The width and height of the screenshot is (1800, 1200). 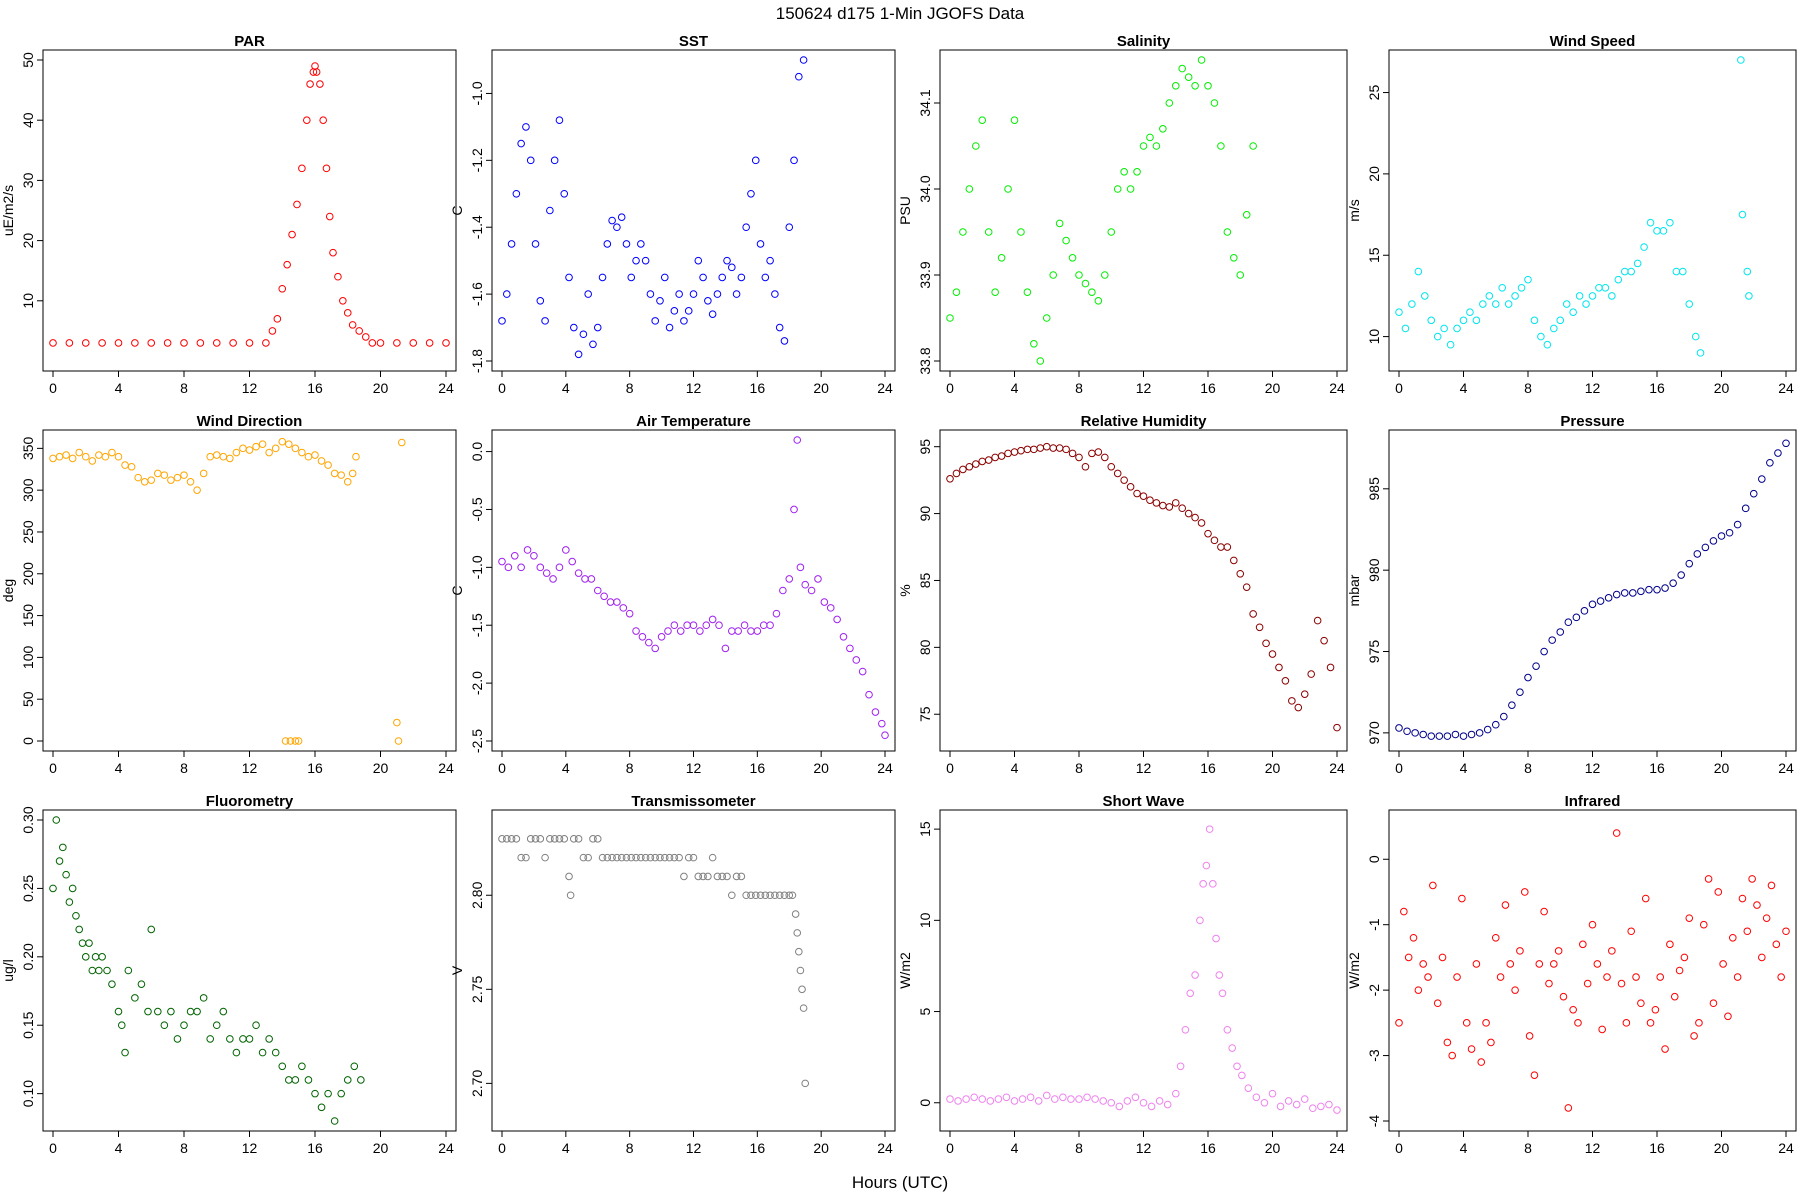 I want to click on y-tick-label: -1.8, so click(x=477, y=361).